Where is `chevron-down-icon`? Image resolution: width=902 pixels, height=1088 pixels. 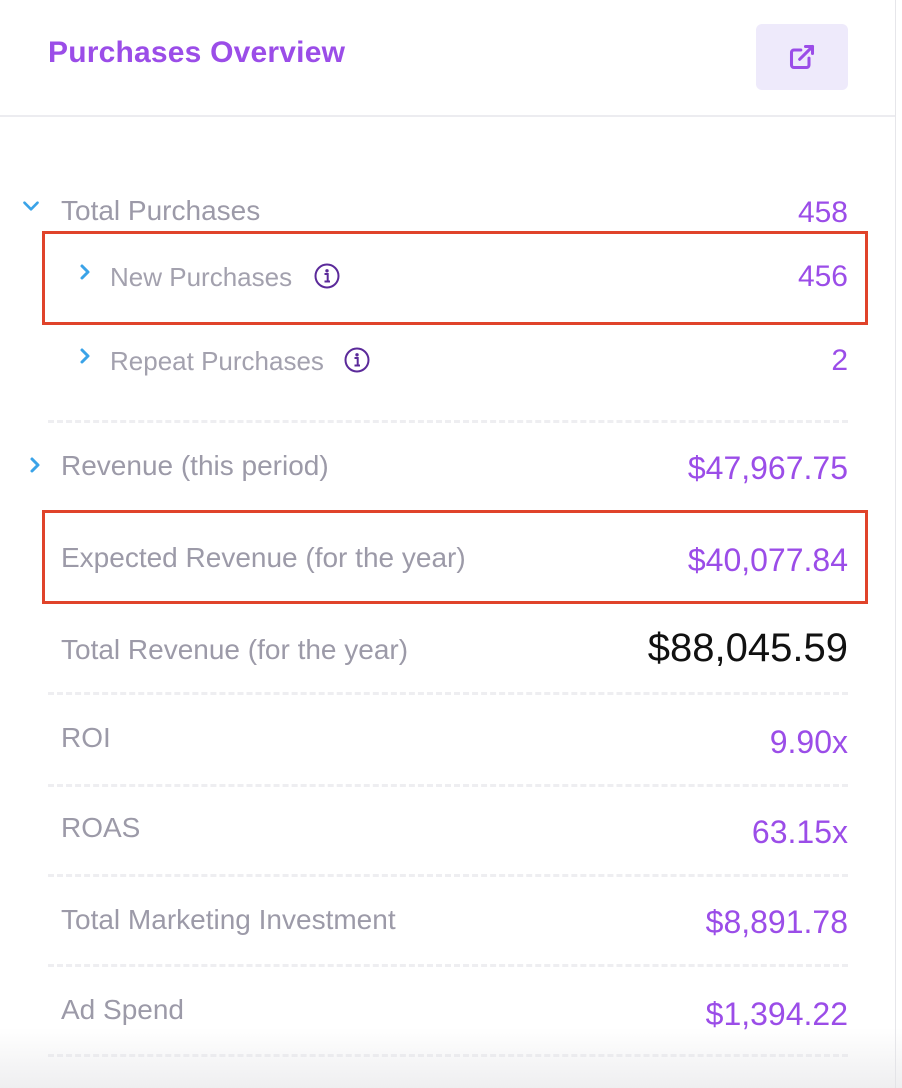
chevron-down-icon is located at coordinates (31, 206).